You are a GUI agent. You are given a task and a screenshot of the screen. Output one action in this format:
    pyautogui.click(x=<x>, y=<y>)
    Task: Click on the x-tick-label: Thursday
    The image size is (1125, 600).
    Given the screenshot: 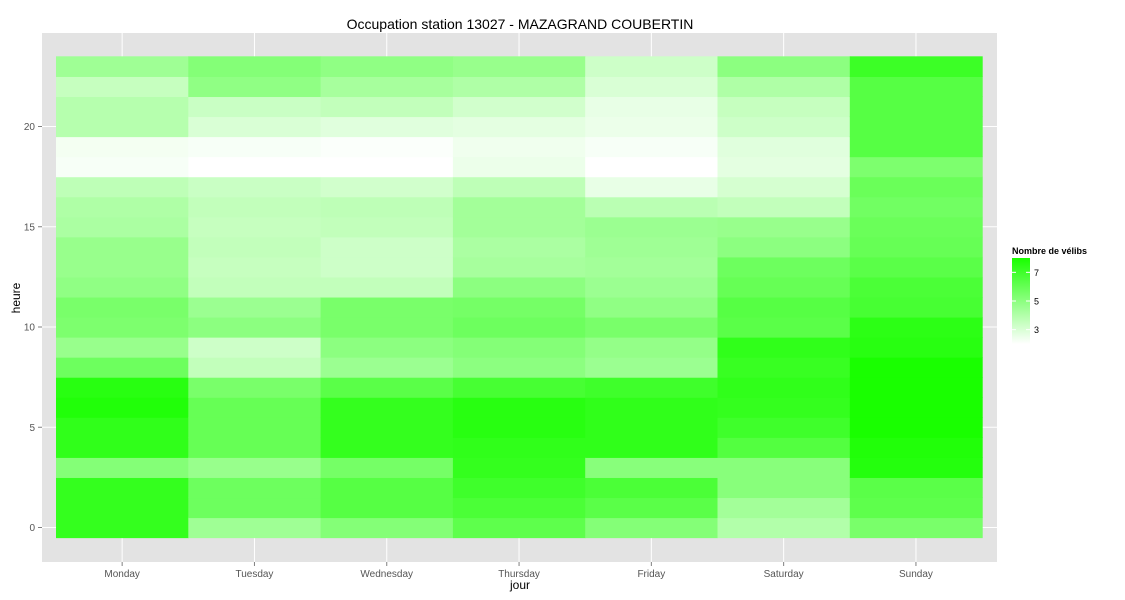 What is the action you would take?
    pyautogui.click(x=519, y=574)
    